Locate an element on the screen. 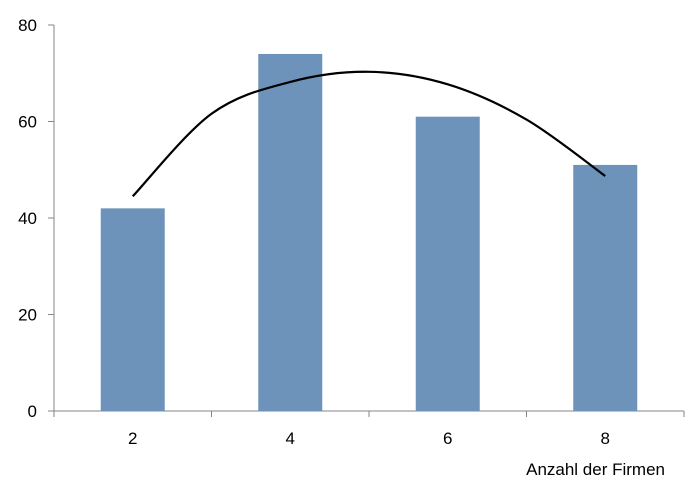 The width and height of the screenshot is (692, 484). x-tick-group: 2 4 6 8 is located at coordinates (369, 429).